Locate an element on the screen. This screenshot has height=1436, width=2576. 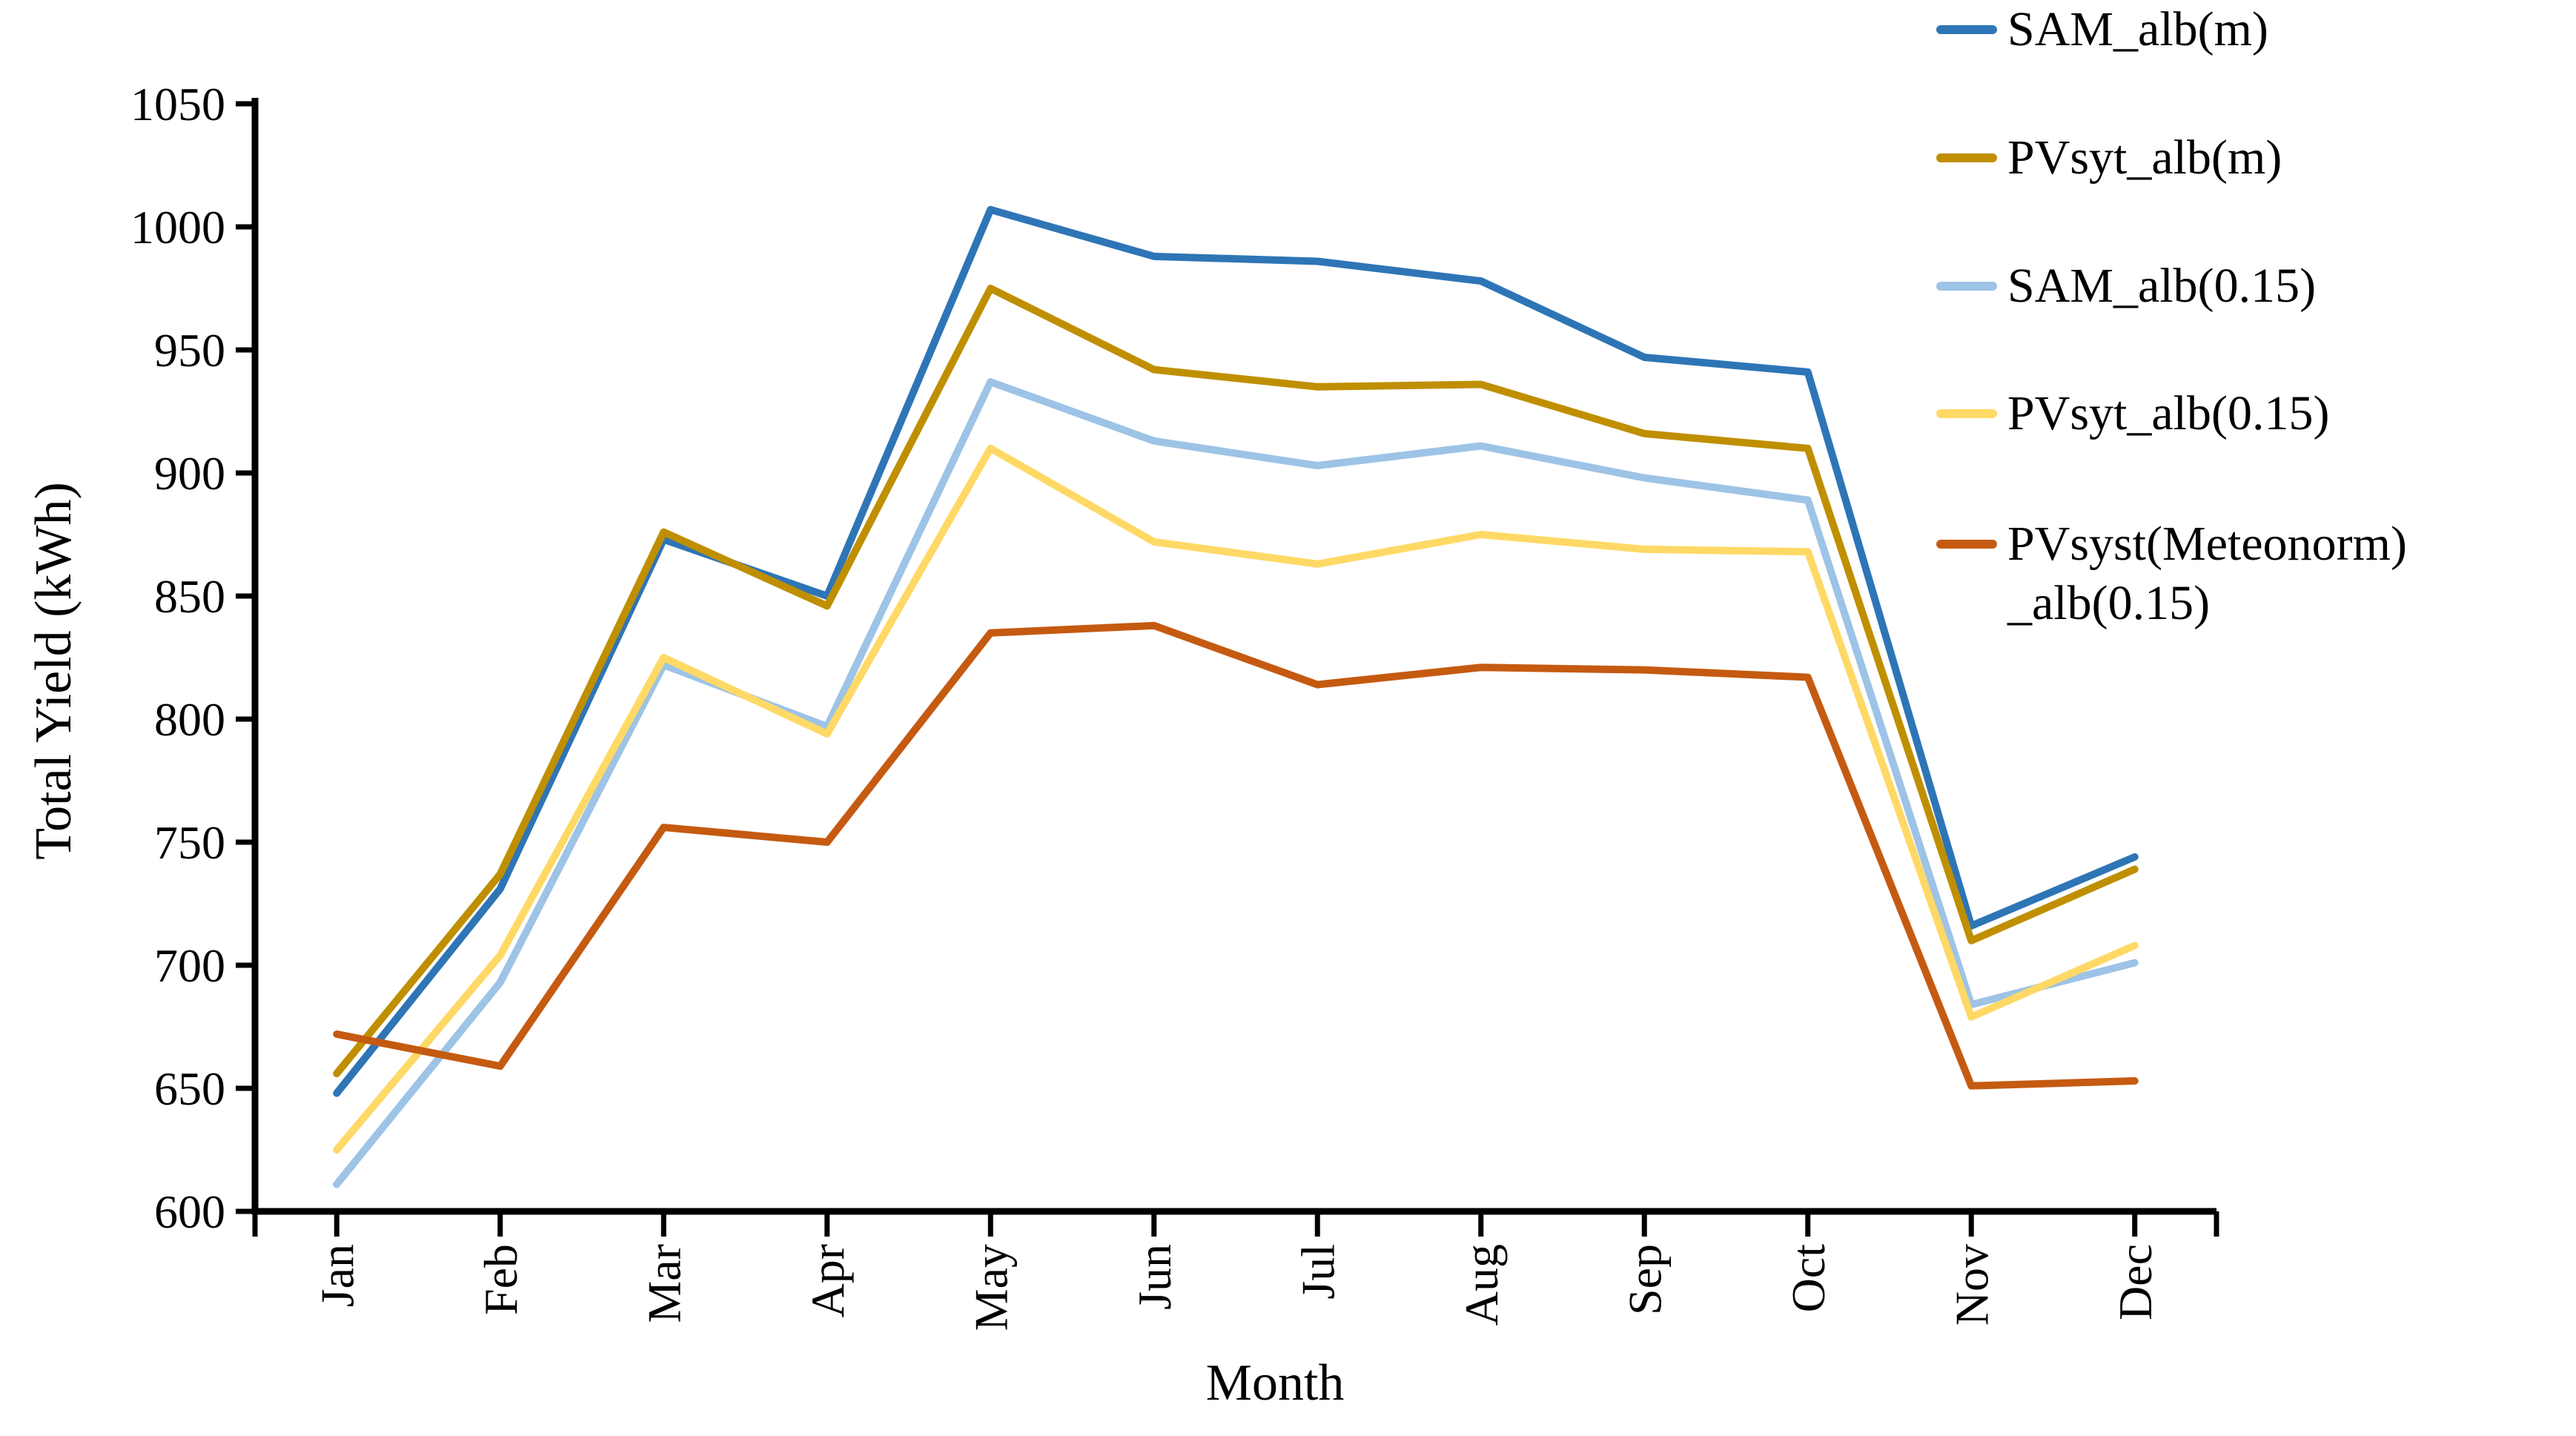
y-tick-label: 850 is located at coordinates (189, 596).